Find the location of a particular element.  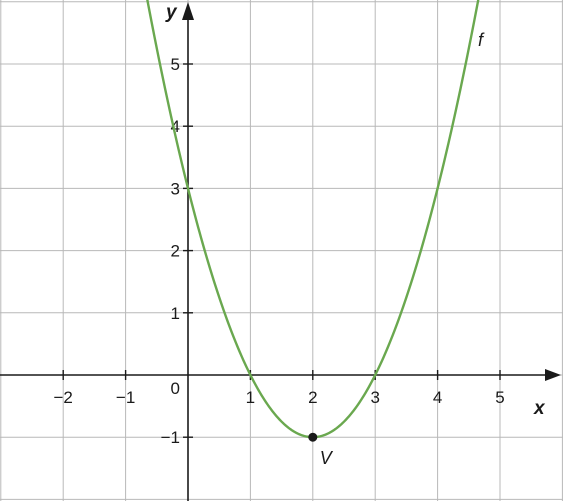

y-tick-label: 5 is located at coordinates (175, 64).